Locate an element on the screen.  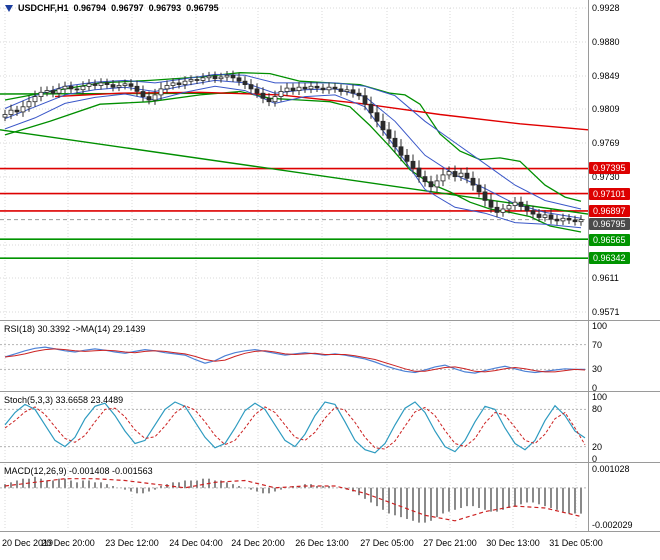
stoch-layer is located at coordinates (294, 427).